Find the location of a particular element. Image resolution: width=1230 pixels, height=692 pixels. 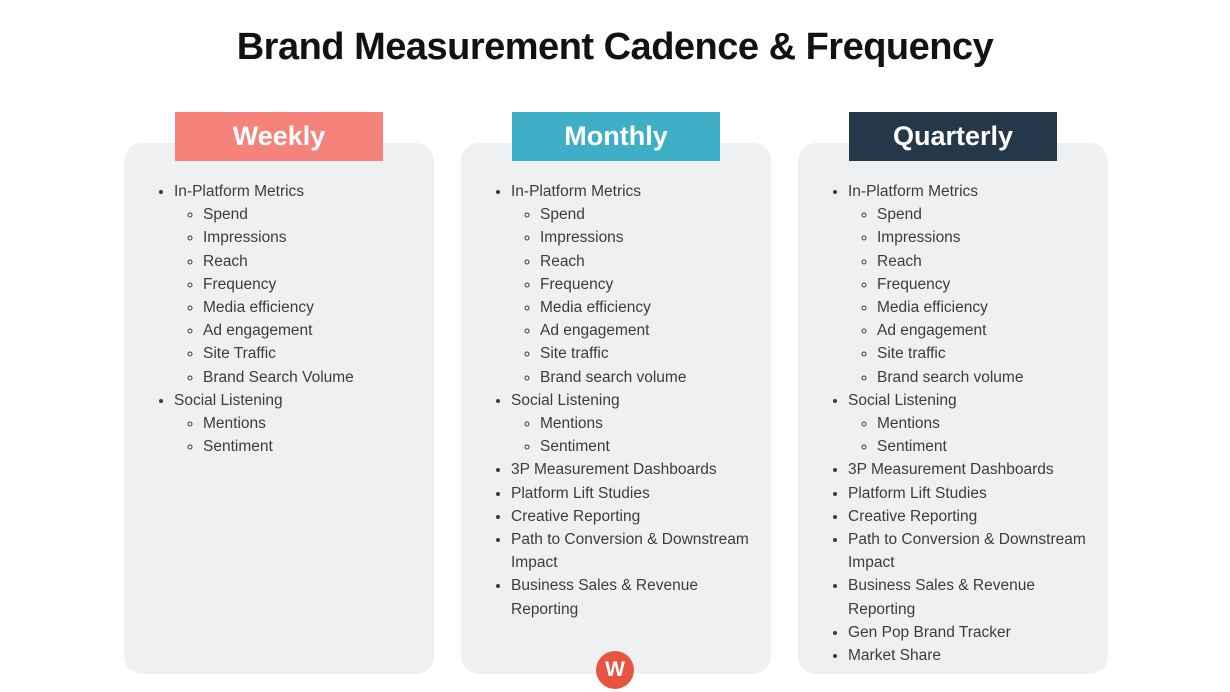

column-header-quarterly: Quarterly is located at coordinates (953, 136).